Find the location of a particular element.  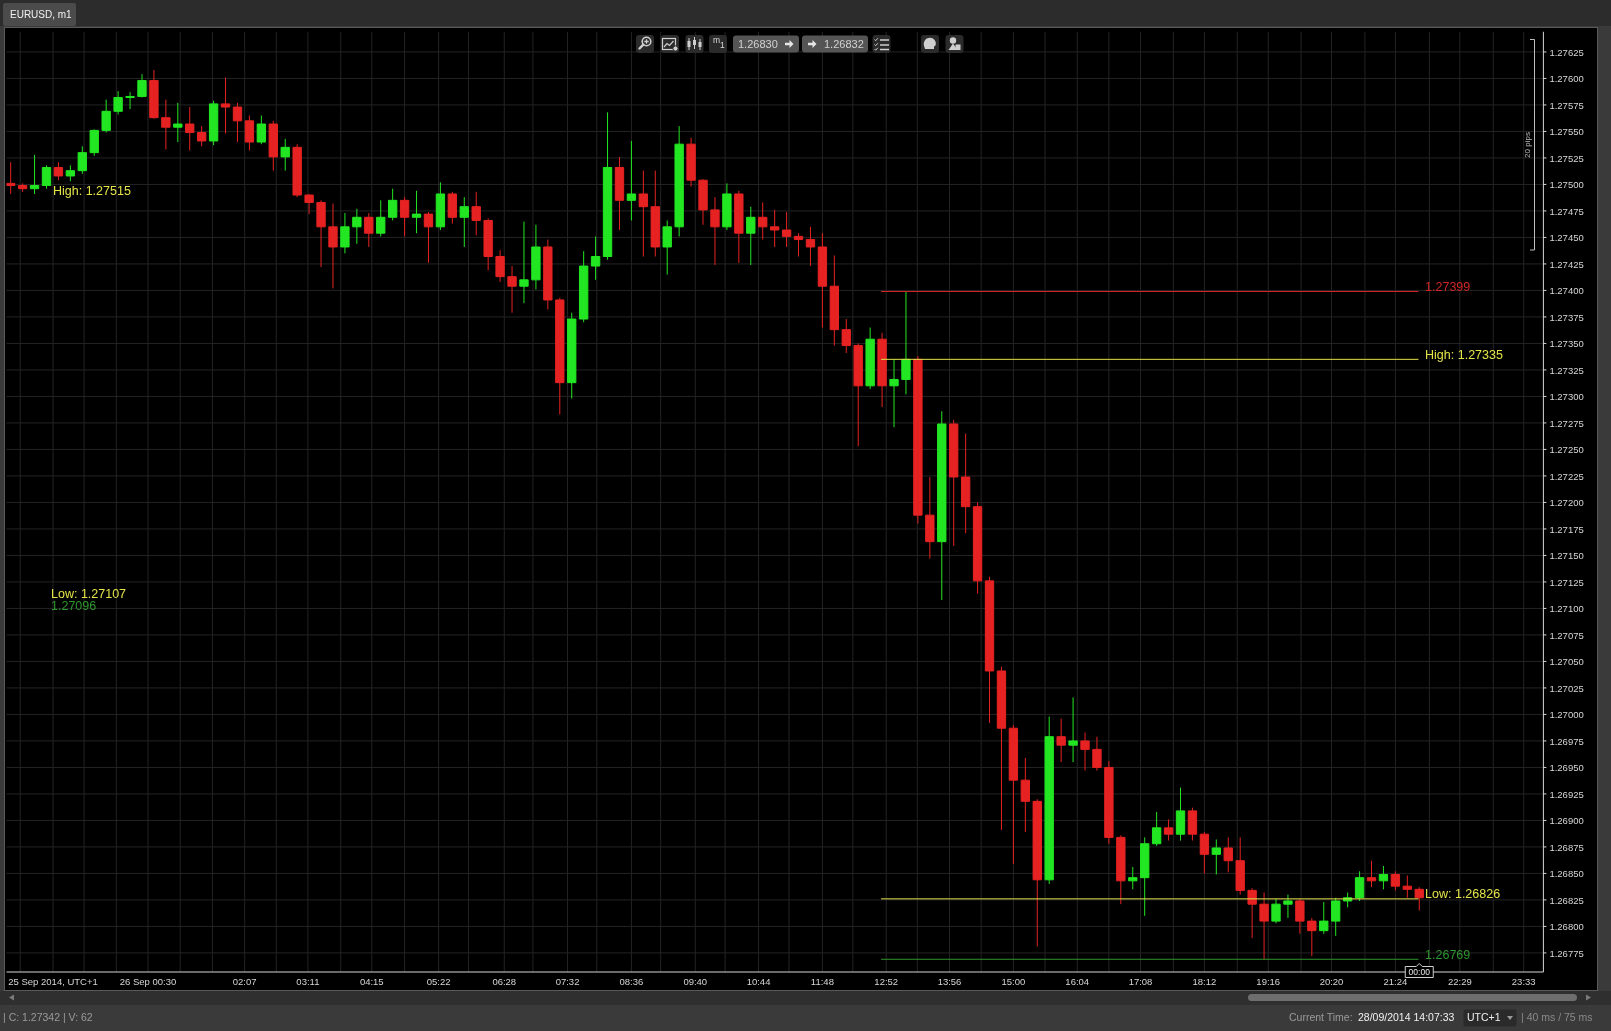

x-tick-label: 21:24 is located at coordinates (1395, 981).